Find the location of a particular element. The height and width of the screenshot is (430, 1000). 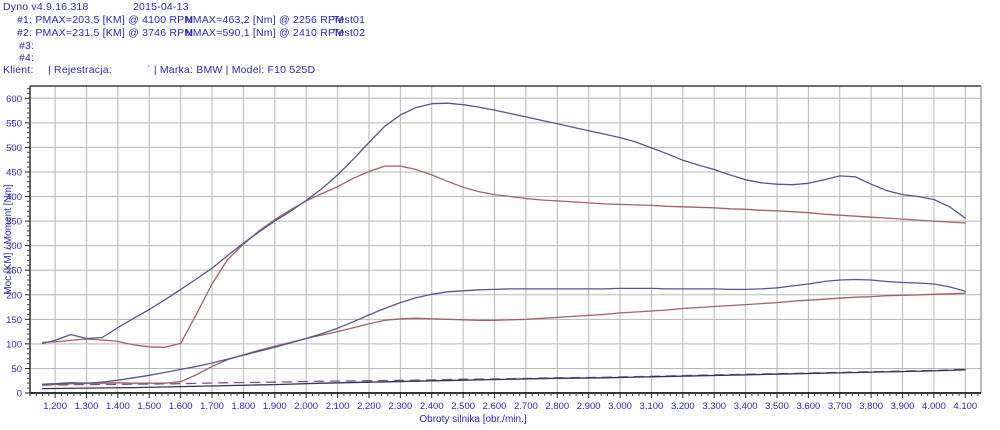

test4-slot: #4: is located at coordinates (27, 58).